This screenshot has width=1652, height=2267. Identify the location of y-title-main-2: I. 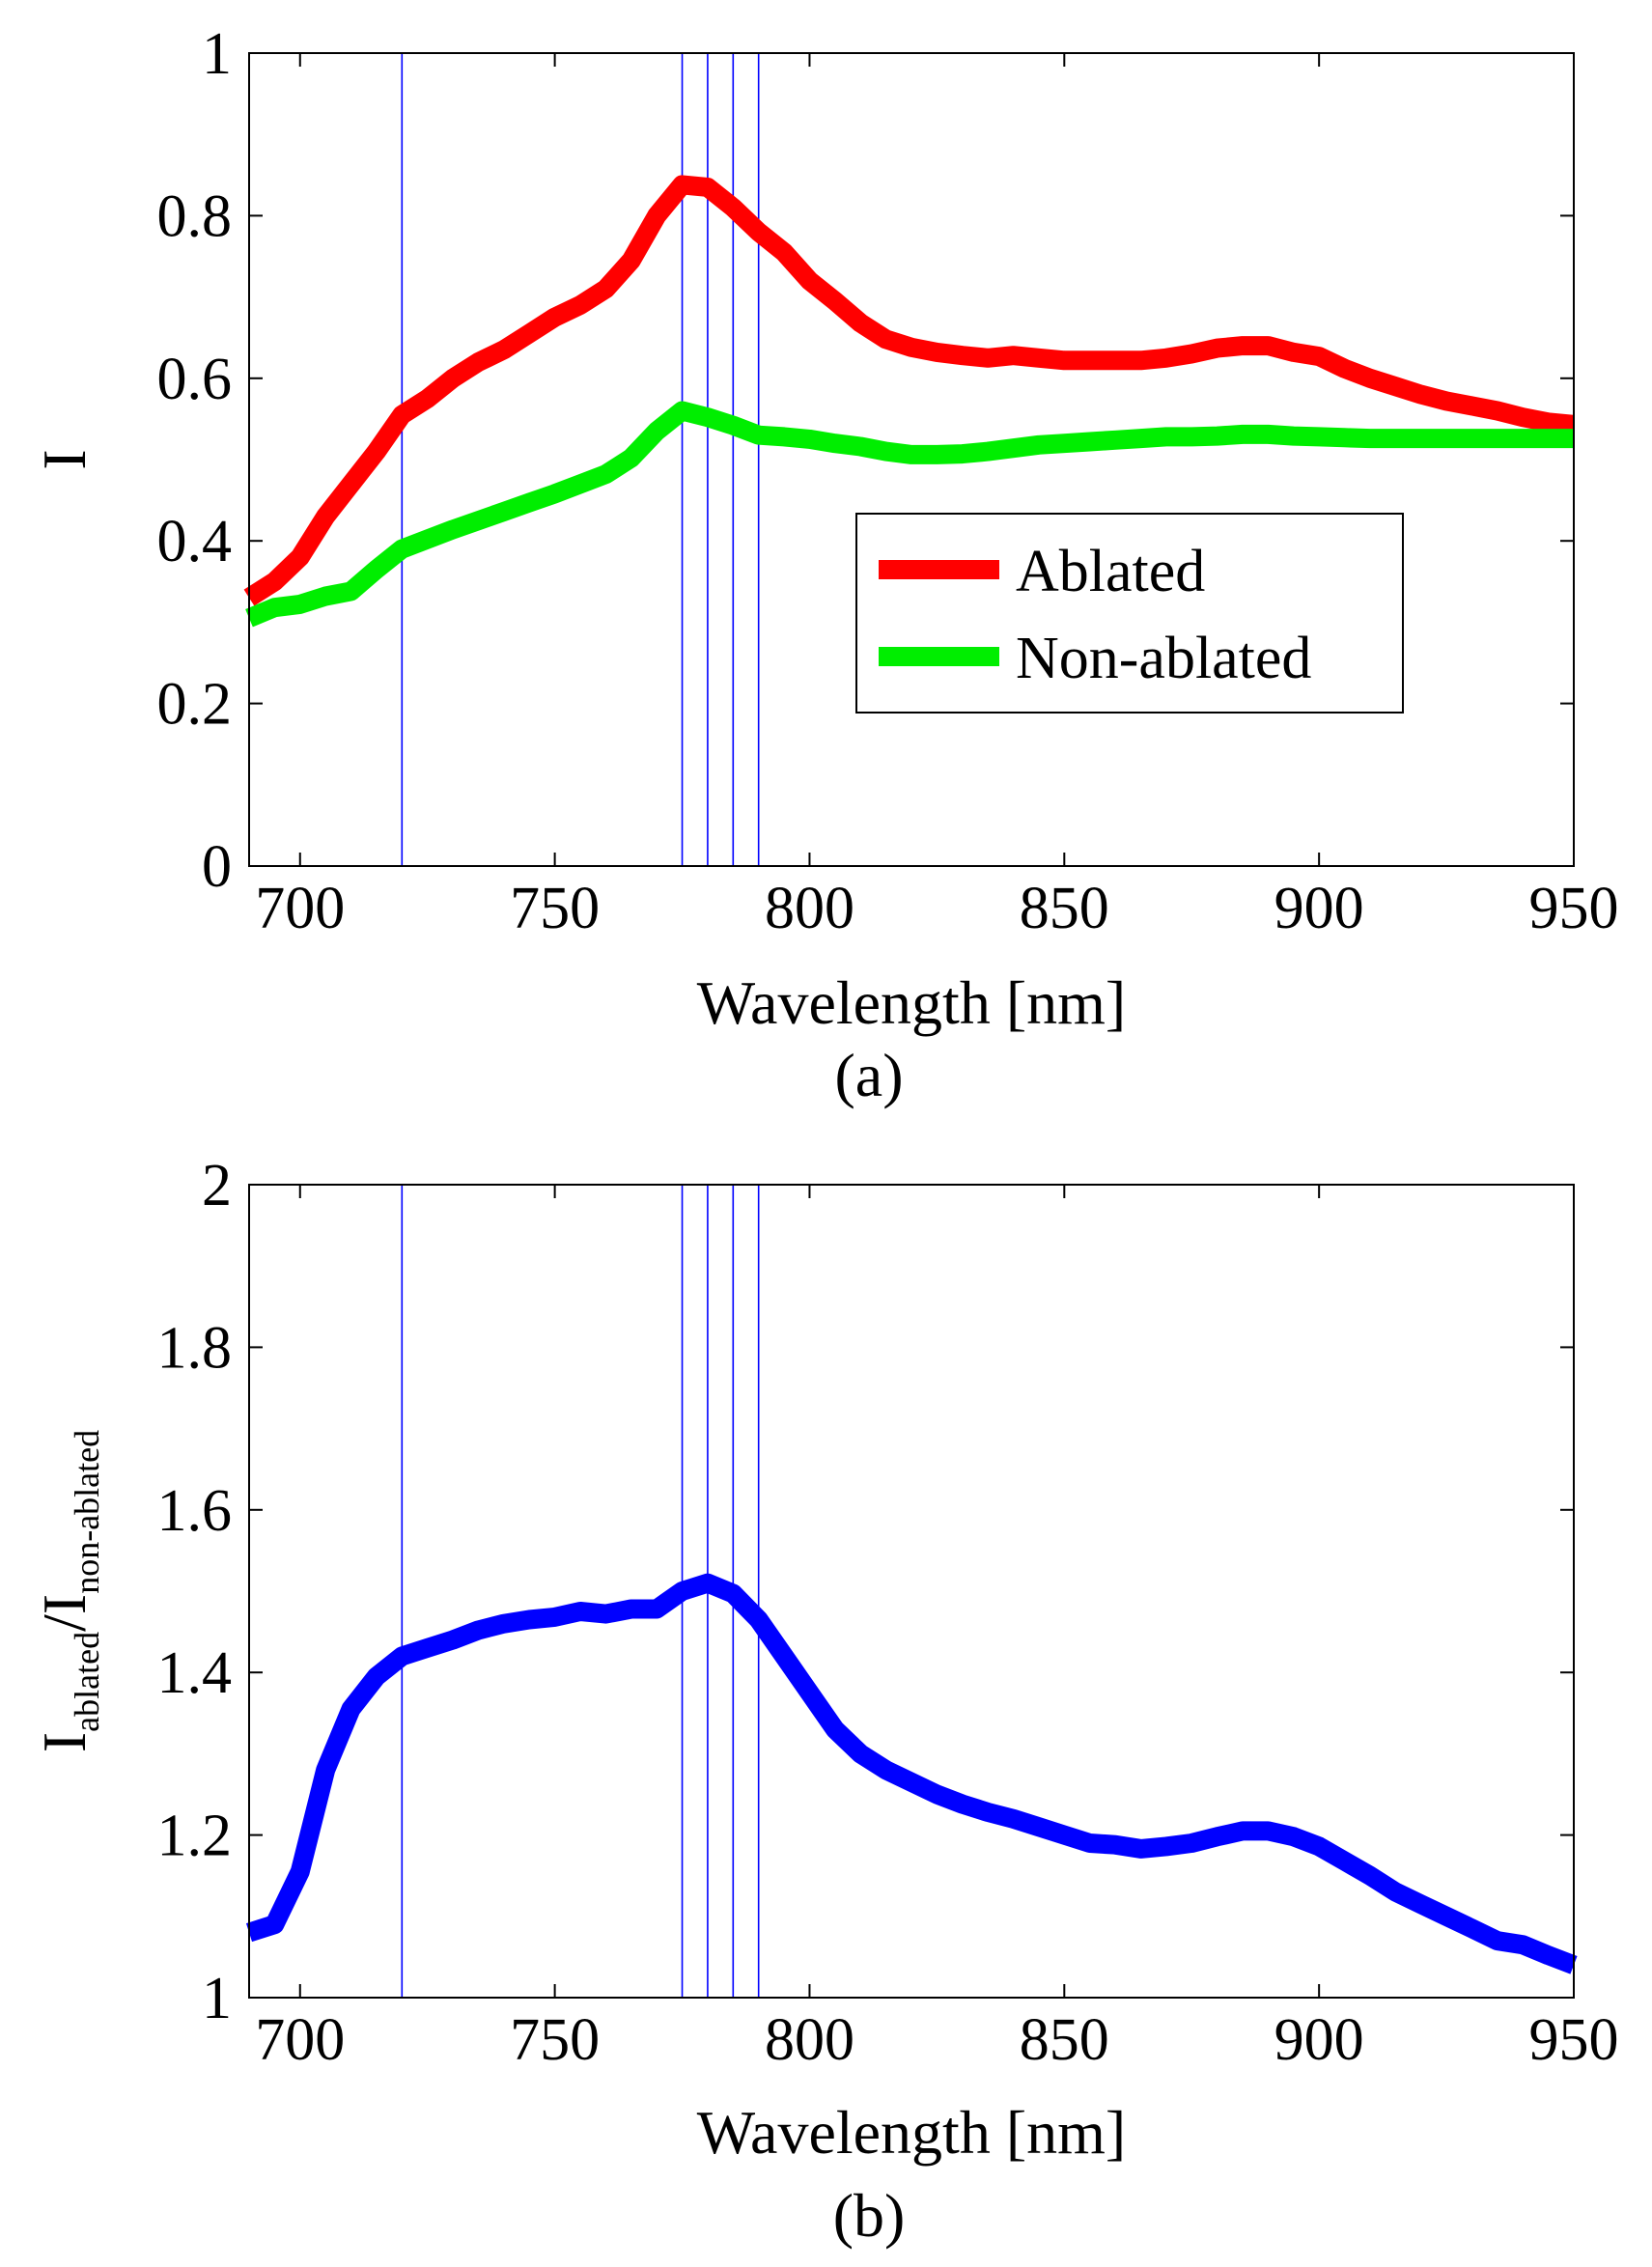
(64, 1604).